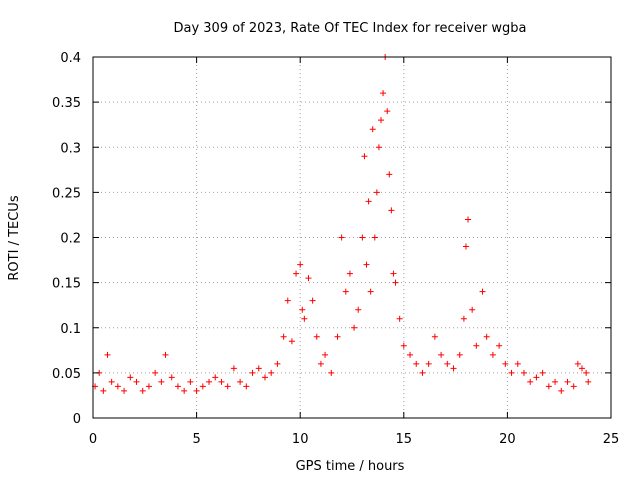 Image resolution: width=640 pixels, height=480 pixels. What do you see at coordinates (404, 439) in the screenshot?
I see `x-tick-label: 15` at bounding box center [404, 439].